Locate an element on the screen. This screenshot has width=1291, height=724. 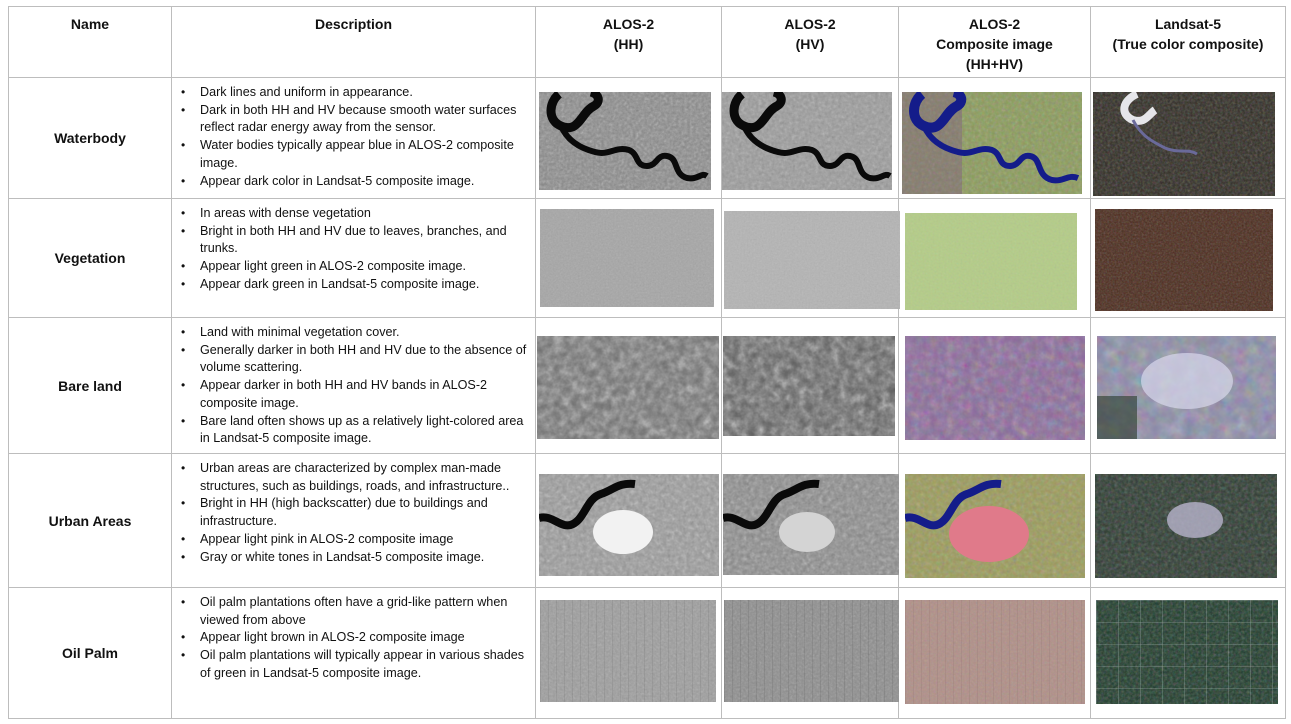
urban-areas-hv-image is located at coordinates (811, 524).